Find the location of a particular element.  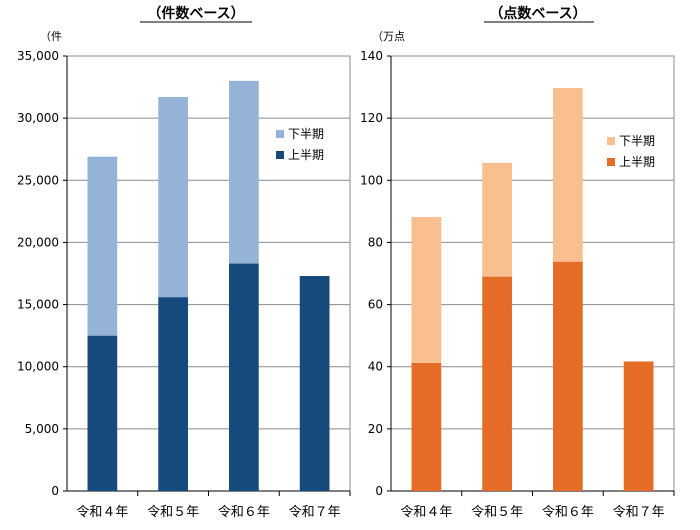

count-x-tick-label: 令和６年 is located at coordinates (244, 512).